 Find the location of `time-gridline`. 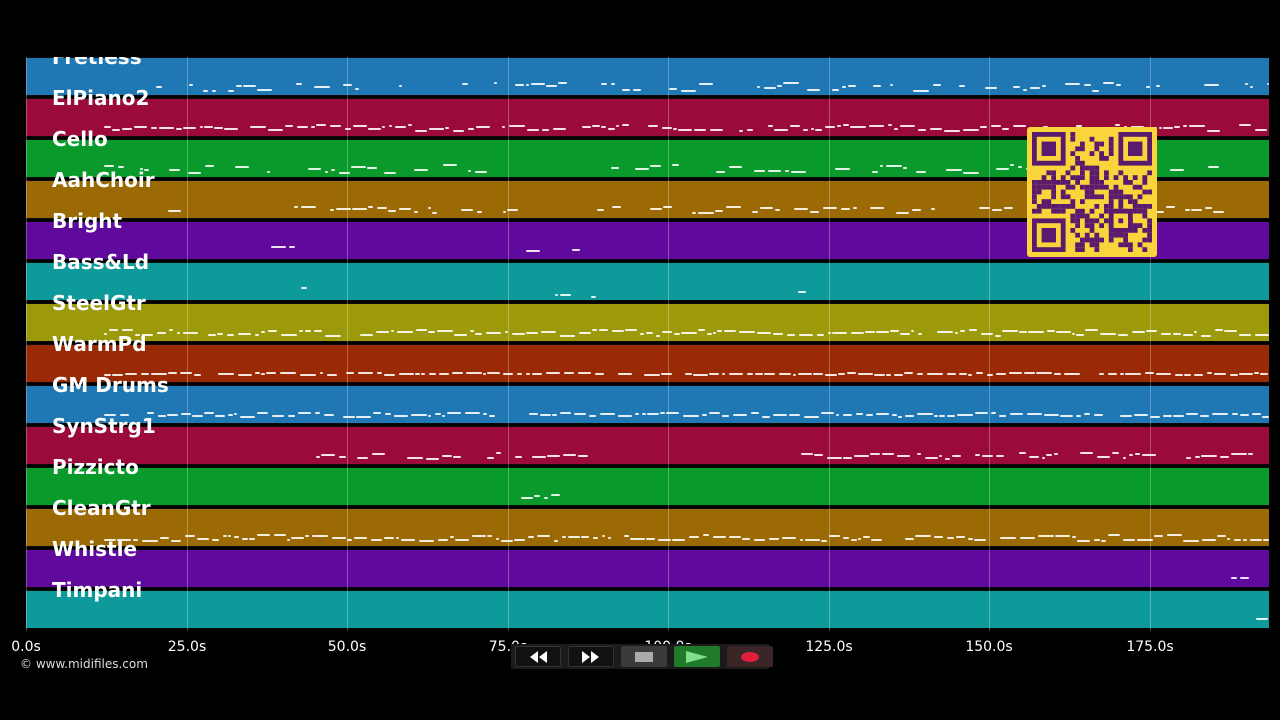

time-gridline is located at coordinates (187, 344).